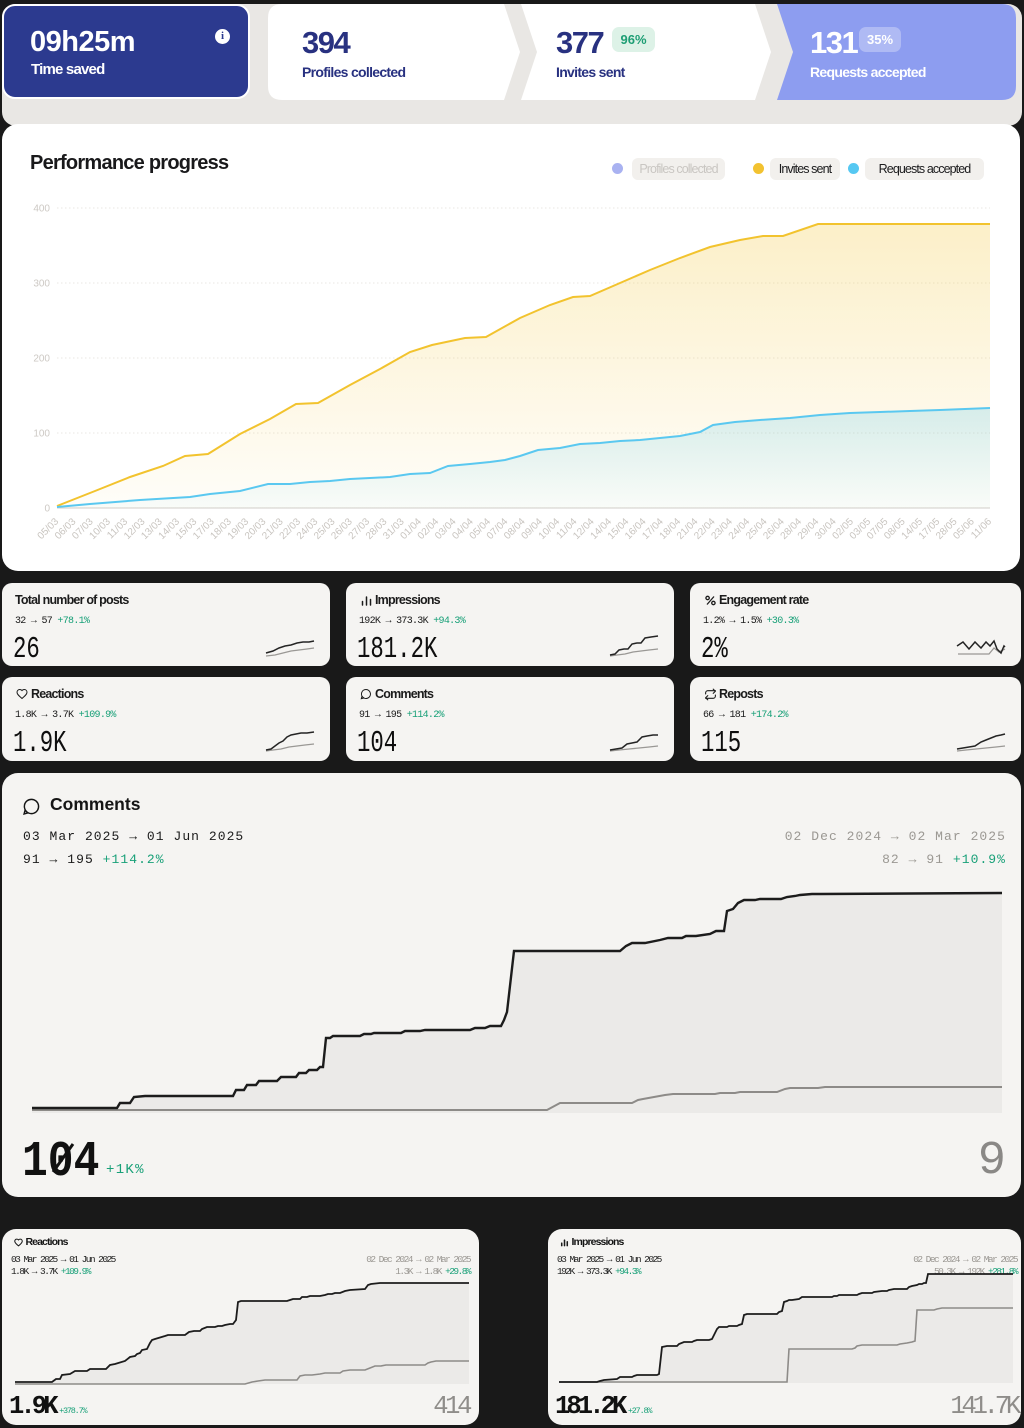  Describe the element at coordinates (47, 509) in the screenshot. I see `svg-text: 0` at that location.